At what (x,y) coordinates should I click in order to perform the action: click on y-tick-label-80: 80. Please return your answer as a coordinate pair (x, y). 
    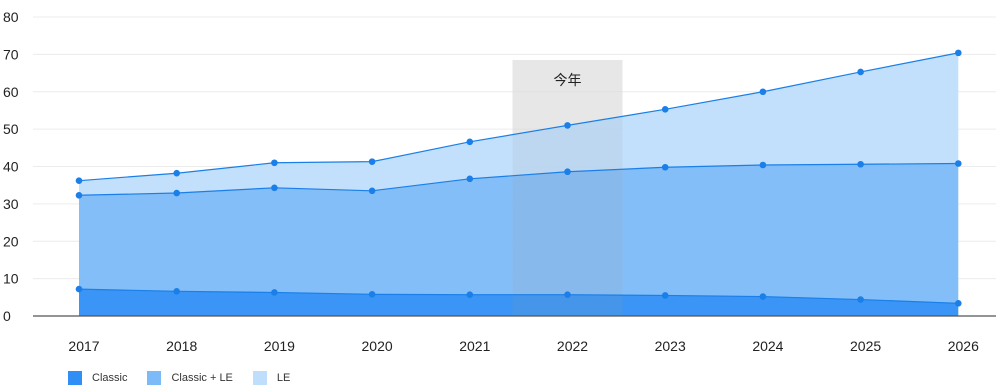
    Looking at the image, I should click on (11, 17).